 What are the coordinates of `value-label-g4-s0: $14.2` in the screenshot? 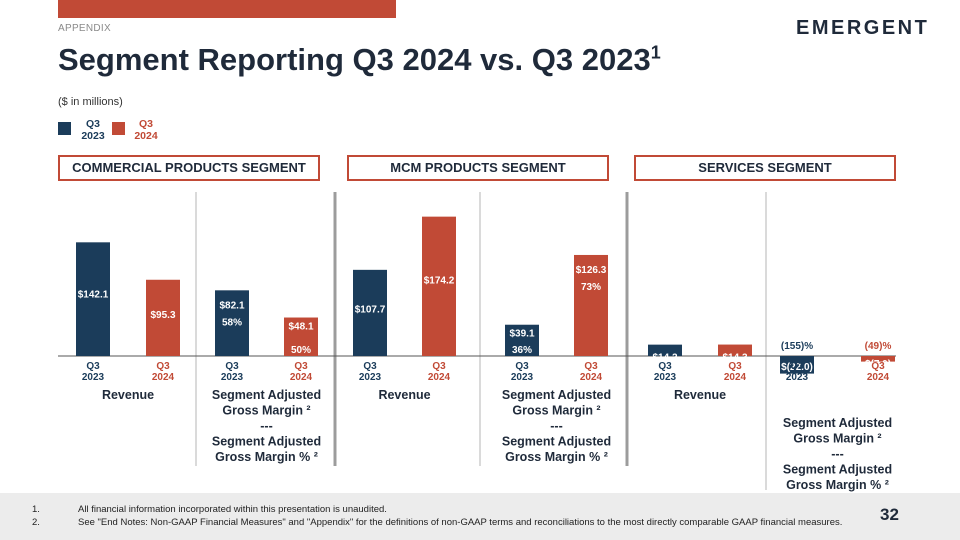 It's located at (664, 358).